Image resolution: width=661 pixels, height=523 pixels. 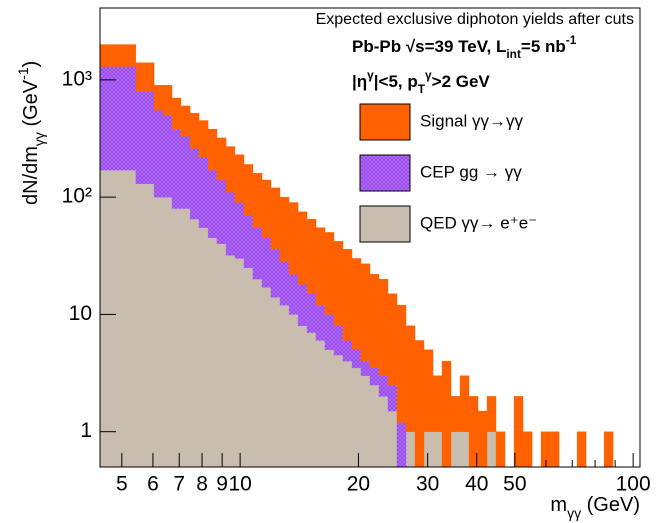 I want to click on x-tick-label: 50, so click(x=514, y=484).